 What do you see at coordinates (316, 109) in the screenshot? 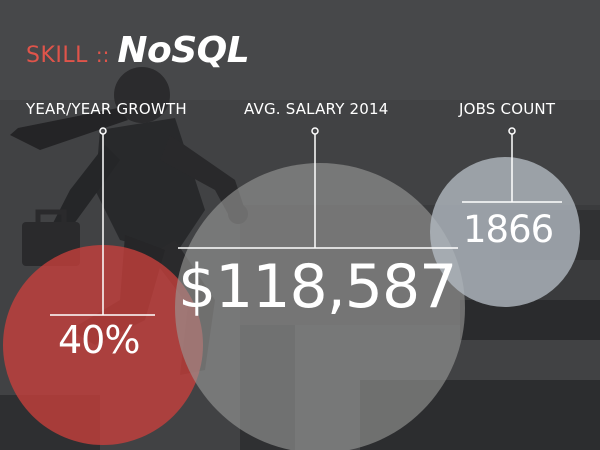
I see `salary-label: AVG. SALARY 2014` at bounding box center [316, 109].